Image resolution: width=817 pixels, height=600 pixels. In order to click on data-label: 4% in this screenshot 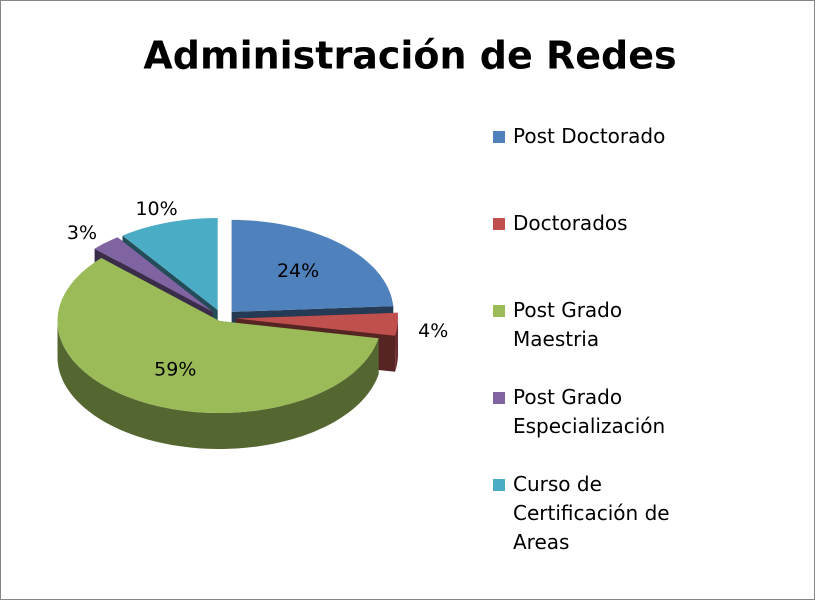, I will do `click(433, 331)`.